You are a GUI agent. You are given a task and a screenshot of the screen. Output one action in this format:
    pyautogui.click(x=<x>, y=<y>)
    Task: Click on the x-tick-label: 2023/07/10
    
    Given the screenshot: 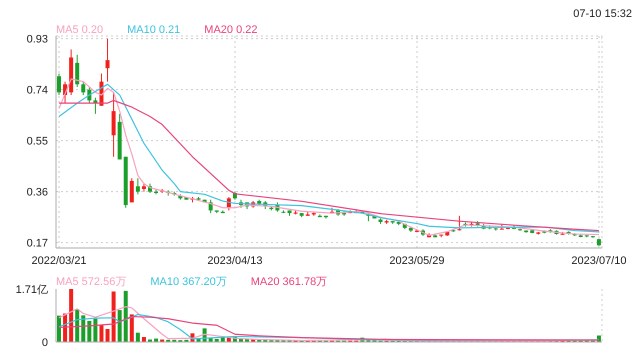 What is the action you would take?
    pyautogui.click(x=598, y=260)
    